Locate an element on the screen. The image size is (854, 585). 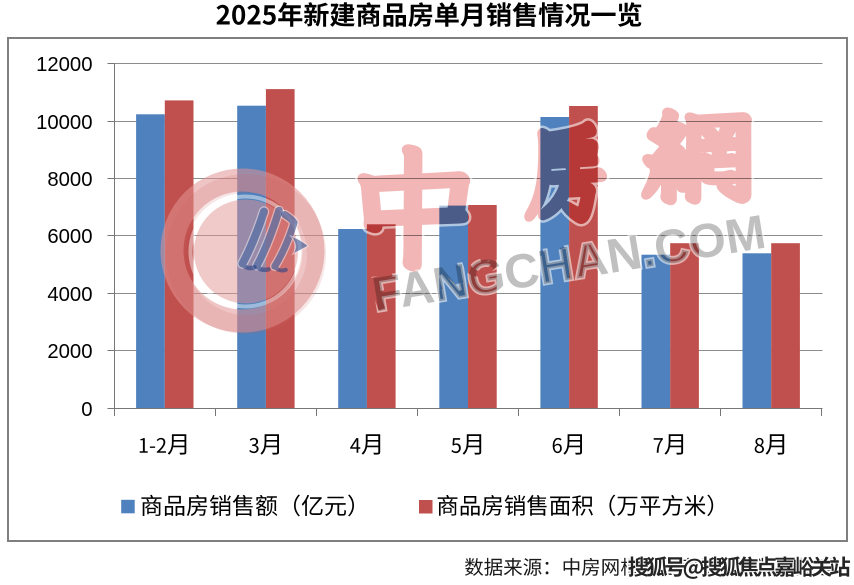
svg-text: 0 is located at coordinates (86, 410).